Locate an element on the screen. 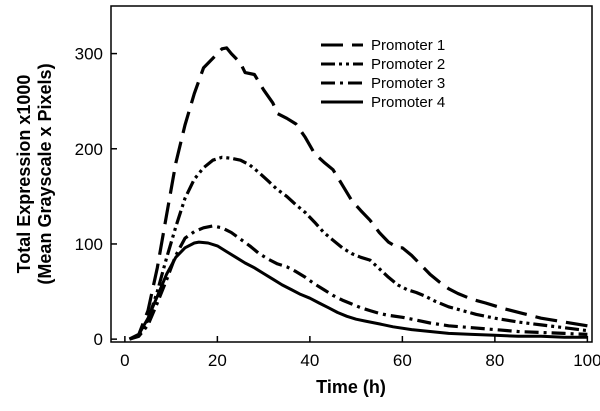 The height and width of the screenshot is (411, 600). x-tick-label: 40 is located at coordinates (309, 360).